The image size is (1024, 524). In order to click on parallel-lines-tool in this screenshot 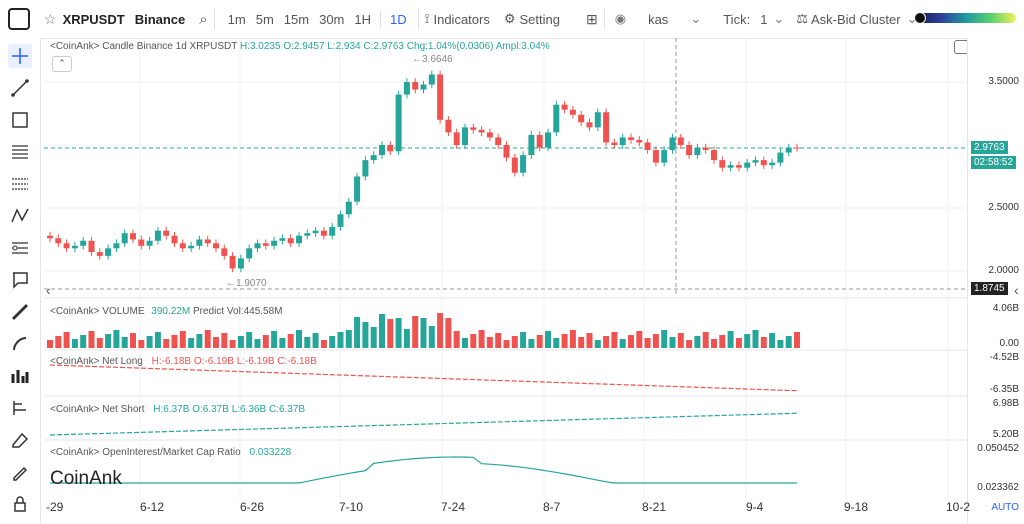, I will do `click(20, 152)`.